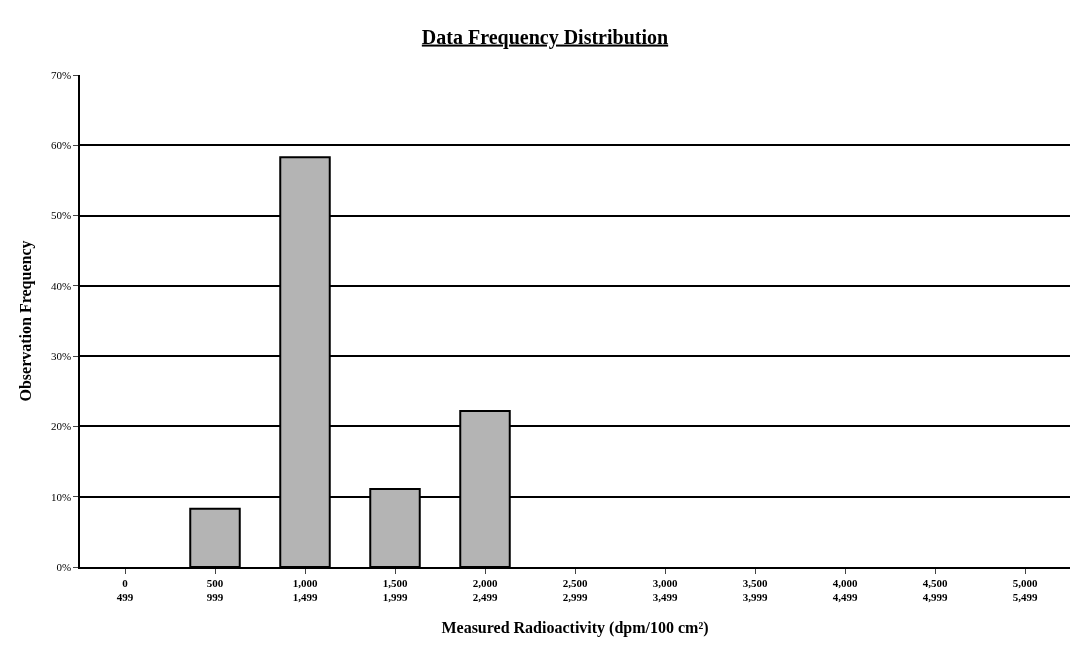 This screenshot has width=1090, height=657. Describe the element at coordinates (61, 355) in the screenshot. I see `y-tick-label: 30%` at that location.